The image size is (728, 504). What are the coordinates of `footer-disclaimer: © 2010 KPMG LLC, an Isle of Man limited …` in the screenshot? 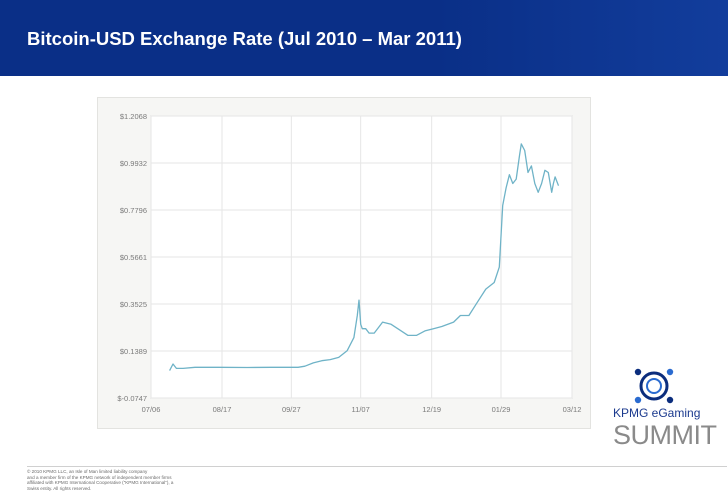 It's located at (127, 480).